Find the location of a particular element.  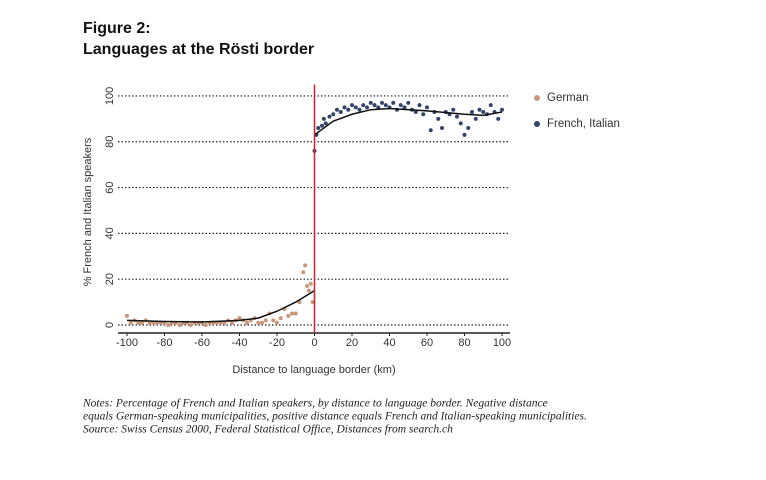

y-tick-label: 80 is located at coordinates (110, 142).